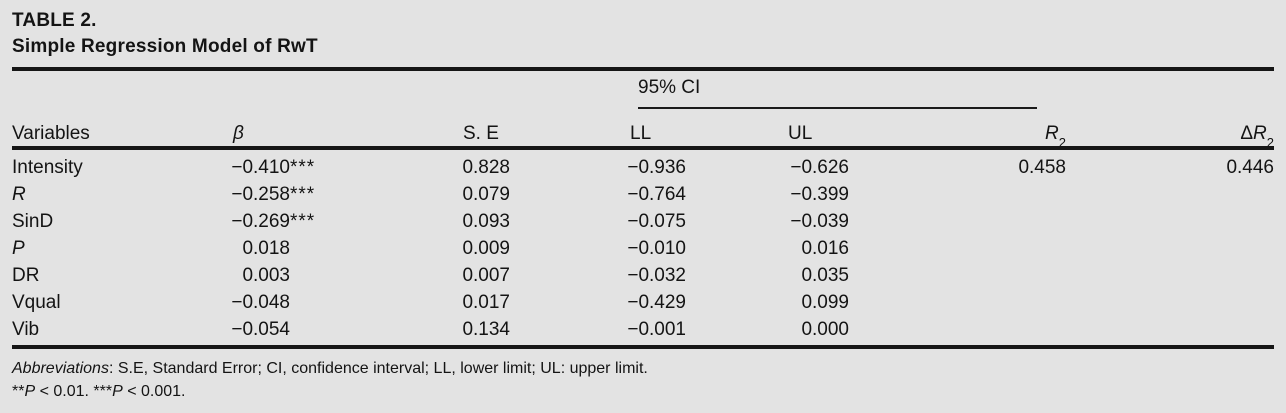  What do you see at coordinates (656, 275) in the screenshot?
I see `cell-ll: −0.032` at bounding box center [656, 275].